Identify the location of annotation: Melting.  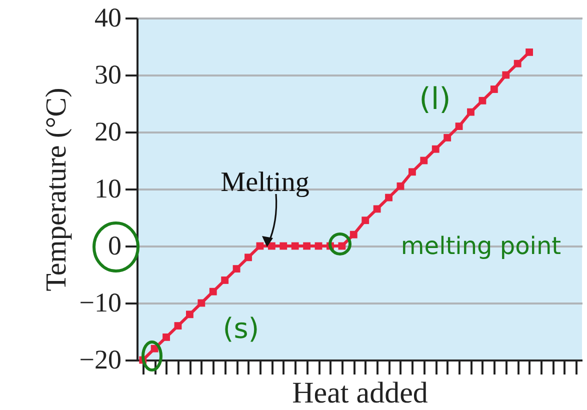
(265, 182).